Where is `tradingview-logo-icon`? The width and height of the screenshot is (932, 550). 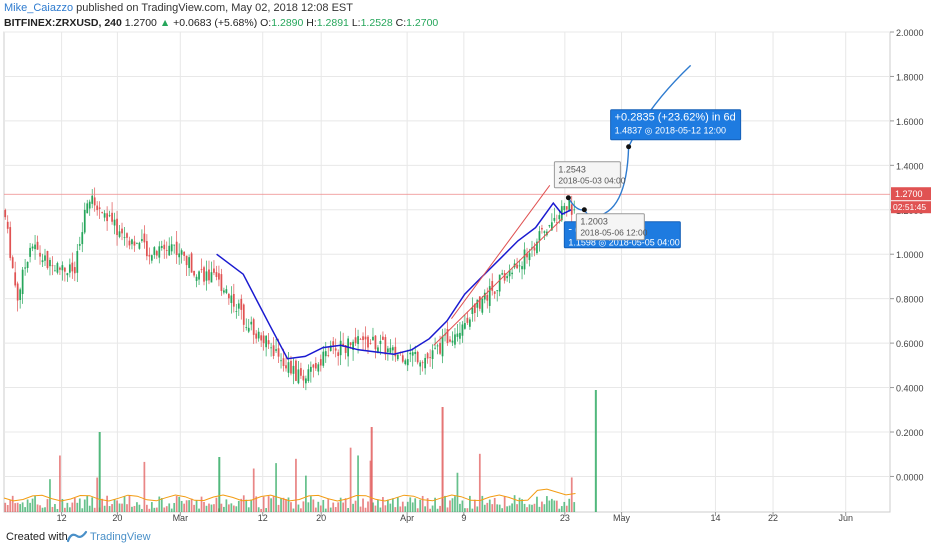 tradingview-logo-icon is located at coordinates (77, 536).